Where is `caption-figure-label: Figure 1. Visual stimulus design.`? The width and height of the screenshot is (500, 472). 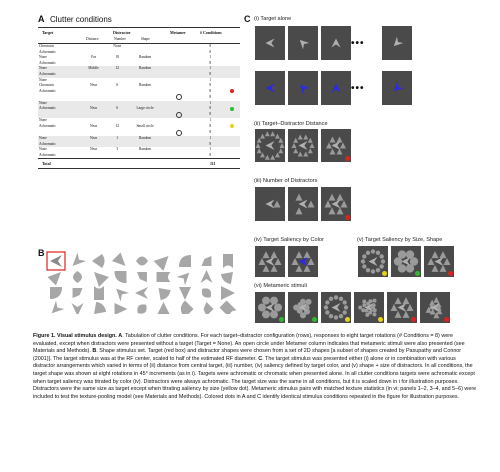
caption-figure-label: Figure 1. Visual stimulus design. is located at coordinates (75, 336).